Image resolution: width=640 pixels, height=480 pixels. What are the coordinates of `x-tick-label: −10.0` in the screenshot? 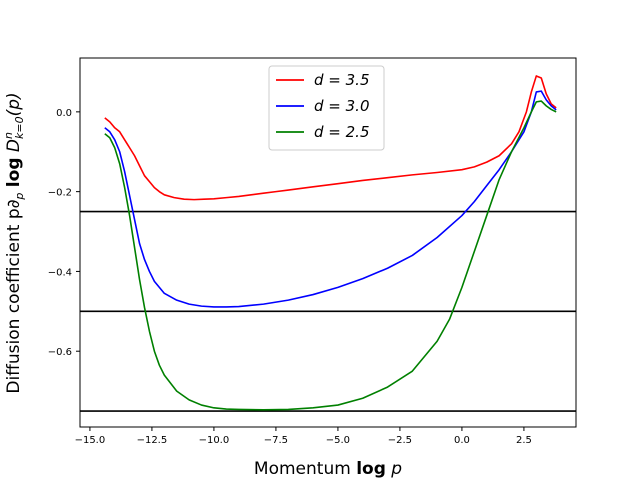 It's located at (214, 440).